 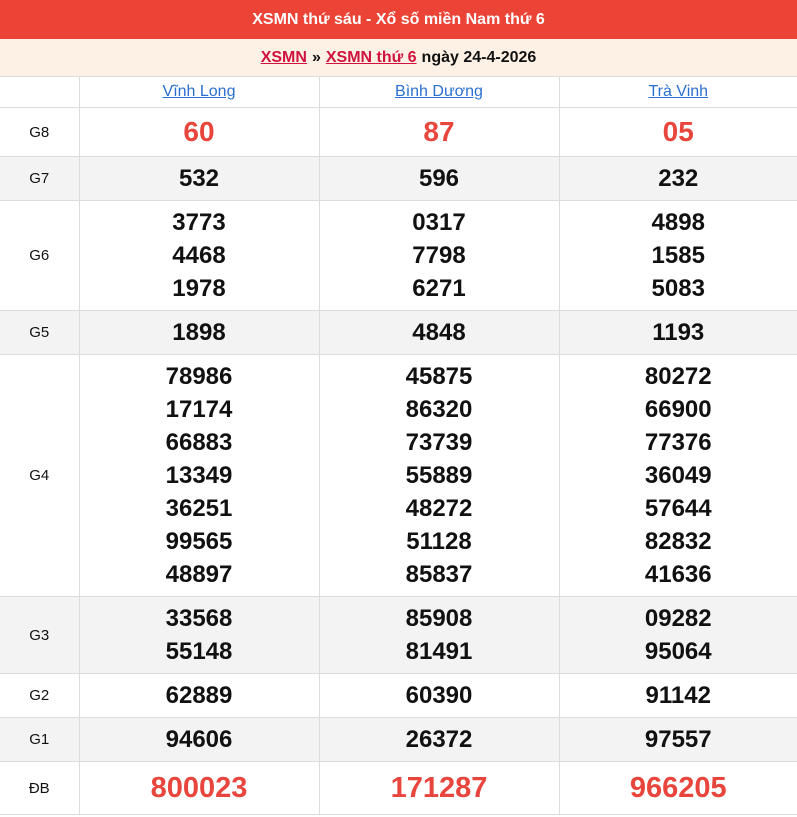 What do you see at coordinates (439, 132) in the screenshot?
I see `prize-cell: 87` at bounding box center [439, 132].